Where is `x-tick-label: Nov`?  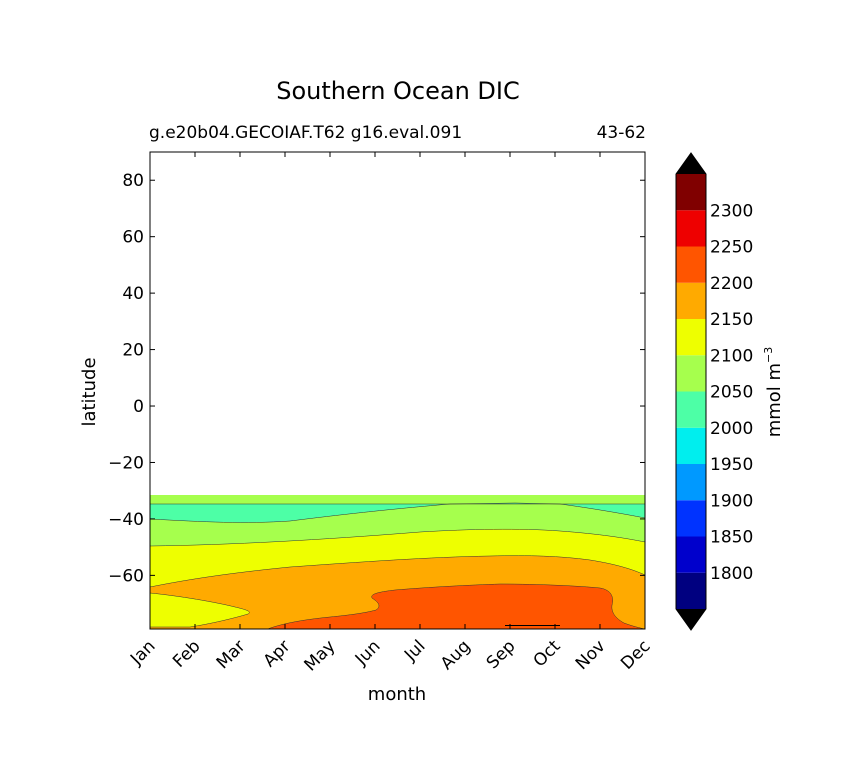 x-tick-label: Nov is located at coordinates (591, 655).